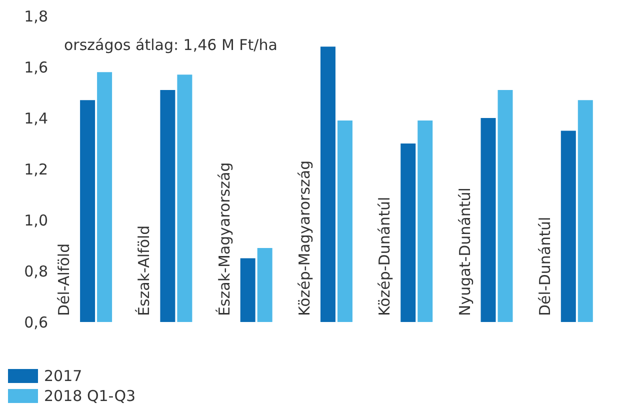 This screenshot has height=406, width=625. What do you see at coordinates (36, 271) in the screenshot?
I see `y-tick-label: 0,8` at bounding box center [36, 271].